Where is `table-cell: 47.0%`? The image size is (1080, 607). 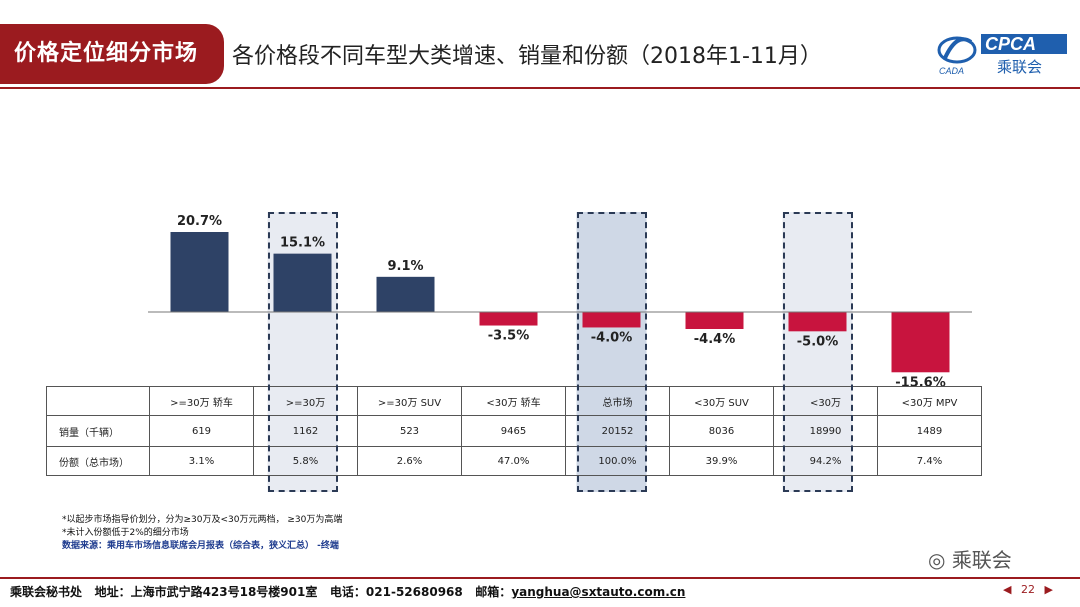
table-cell: 47.0% is located at coordinates (513, 461).